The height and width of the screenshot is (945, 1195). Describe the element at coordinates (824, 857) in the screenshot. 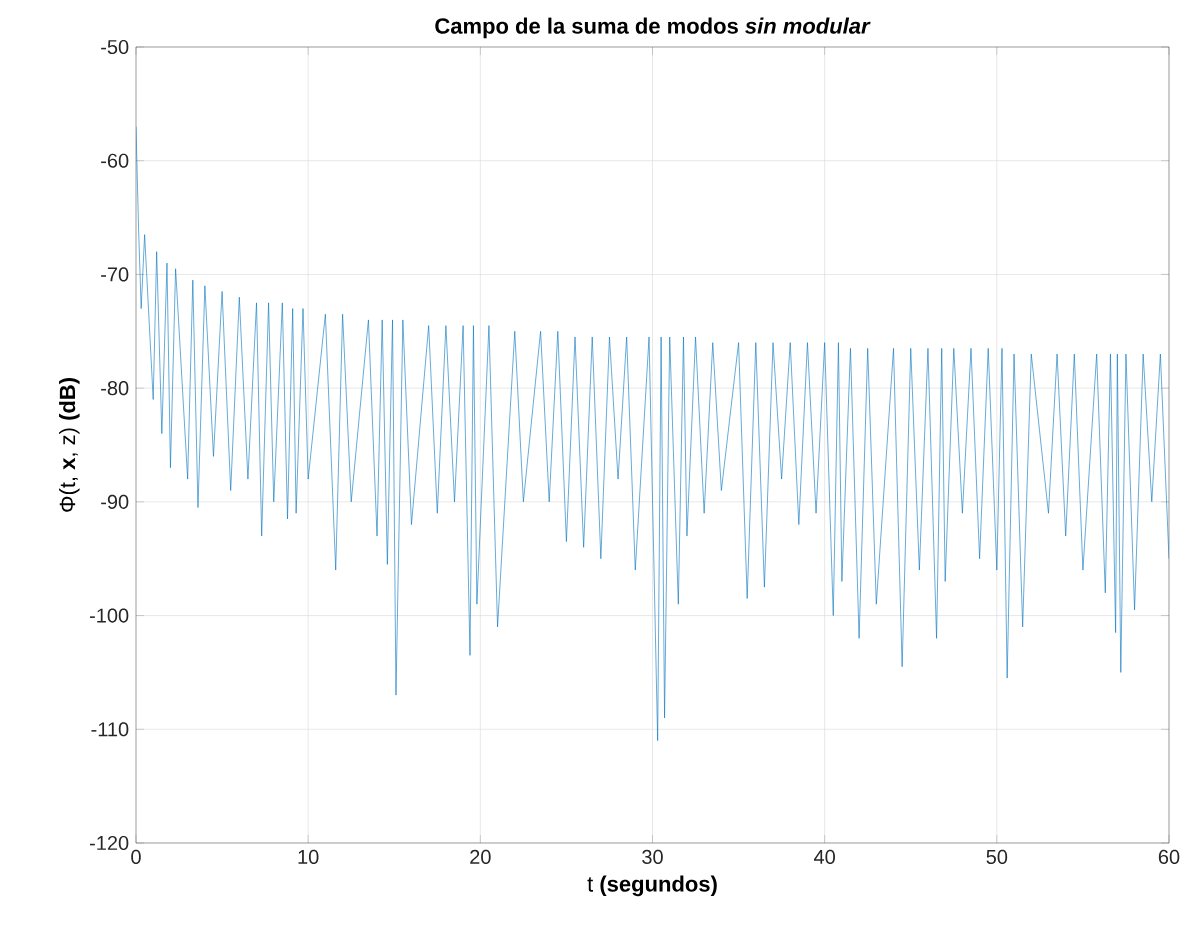

I see `x-tick-label: 40` at that location.